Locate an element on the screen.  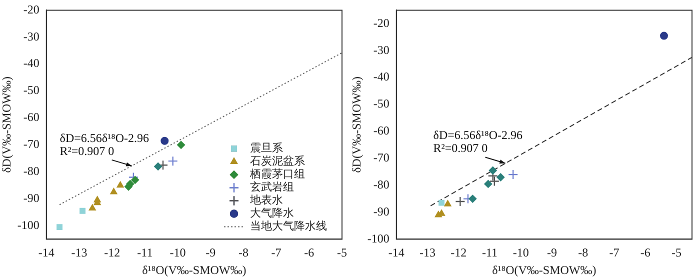
legend-label: 玄武岩组 is located at coordinates (272, 187).